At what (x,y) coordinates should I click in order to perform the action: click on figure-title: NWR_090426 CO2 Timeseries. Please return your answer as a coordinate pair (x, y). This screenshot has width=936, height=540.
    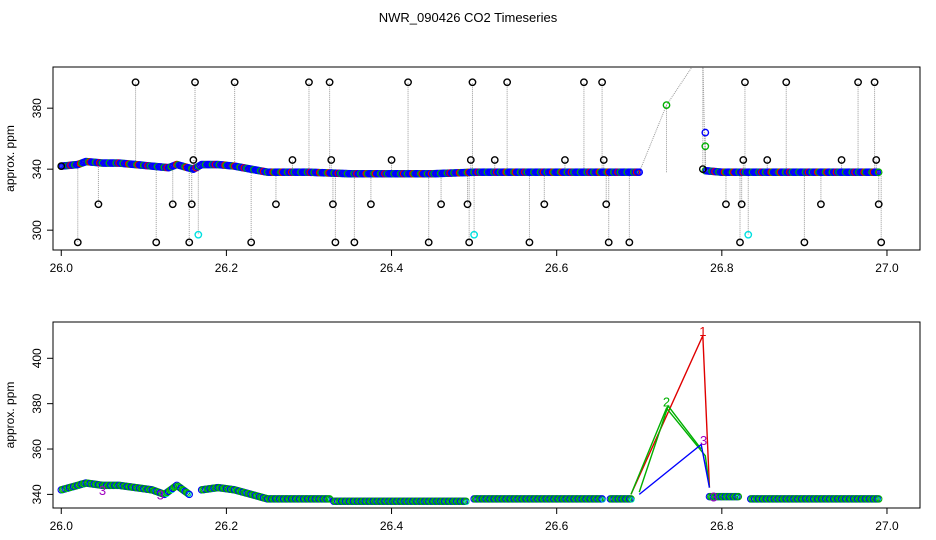
    Looking at the image, I should click on (468, 17).